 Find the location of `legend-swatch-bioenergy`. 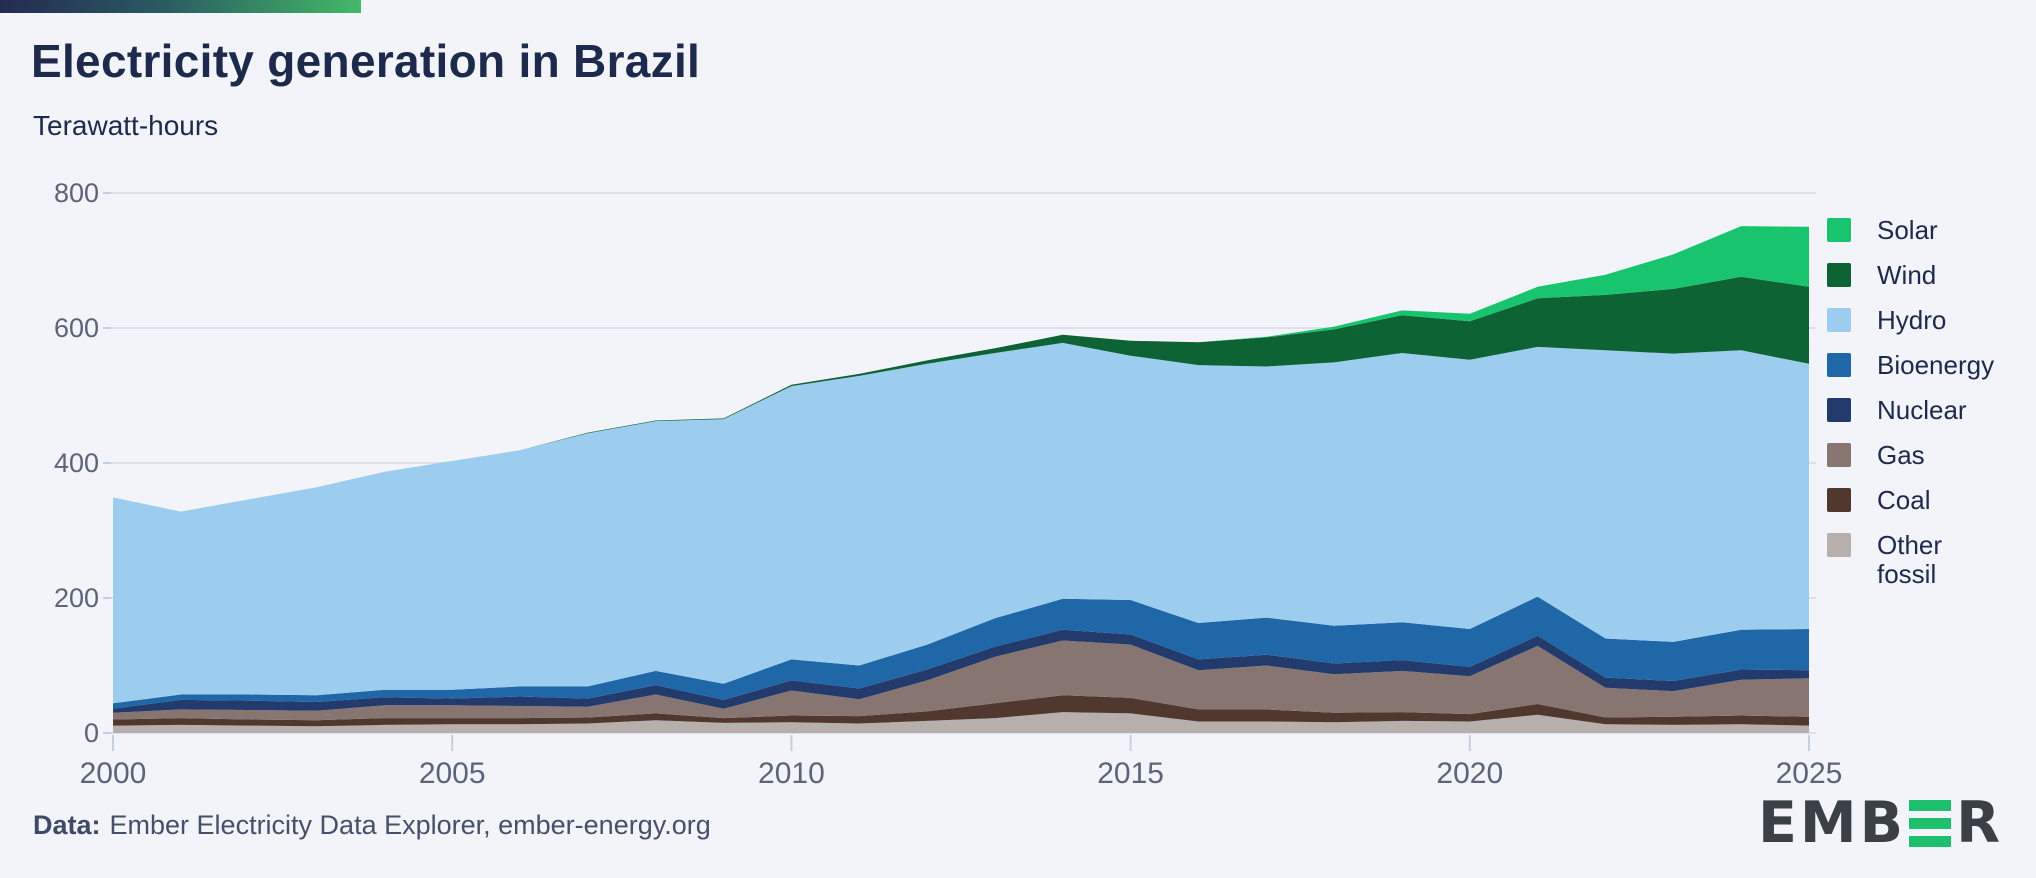

legend-swatch-bioenergy is located at coordinates (1839, 365).